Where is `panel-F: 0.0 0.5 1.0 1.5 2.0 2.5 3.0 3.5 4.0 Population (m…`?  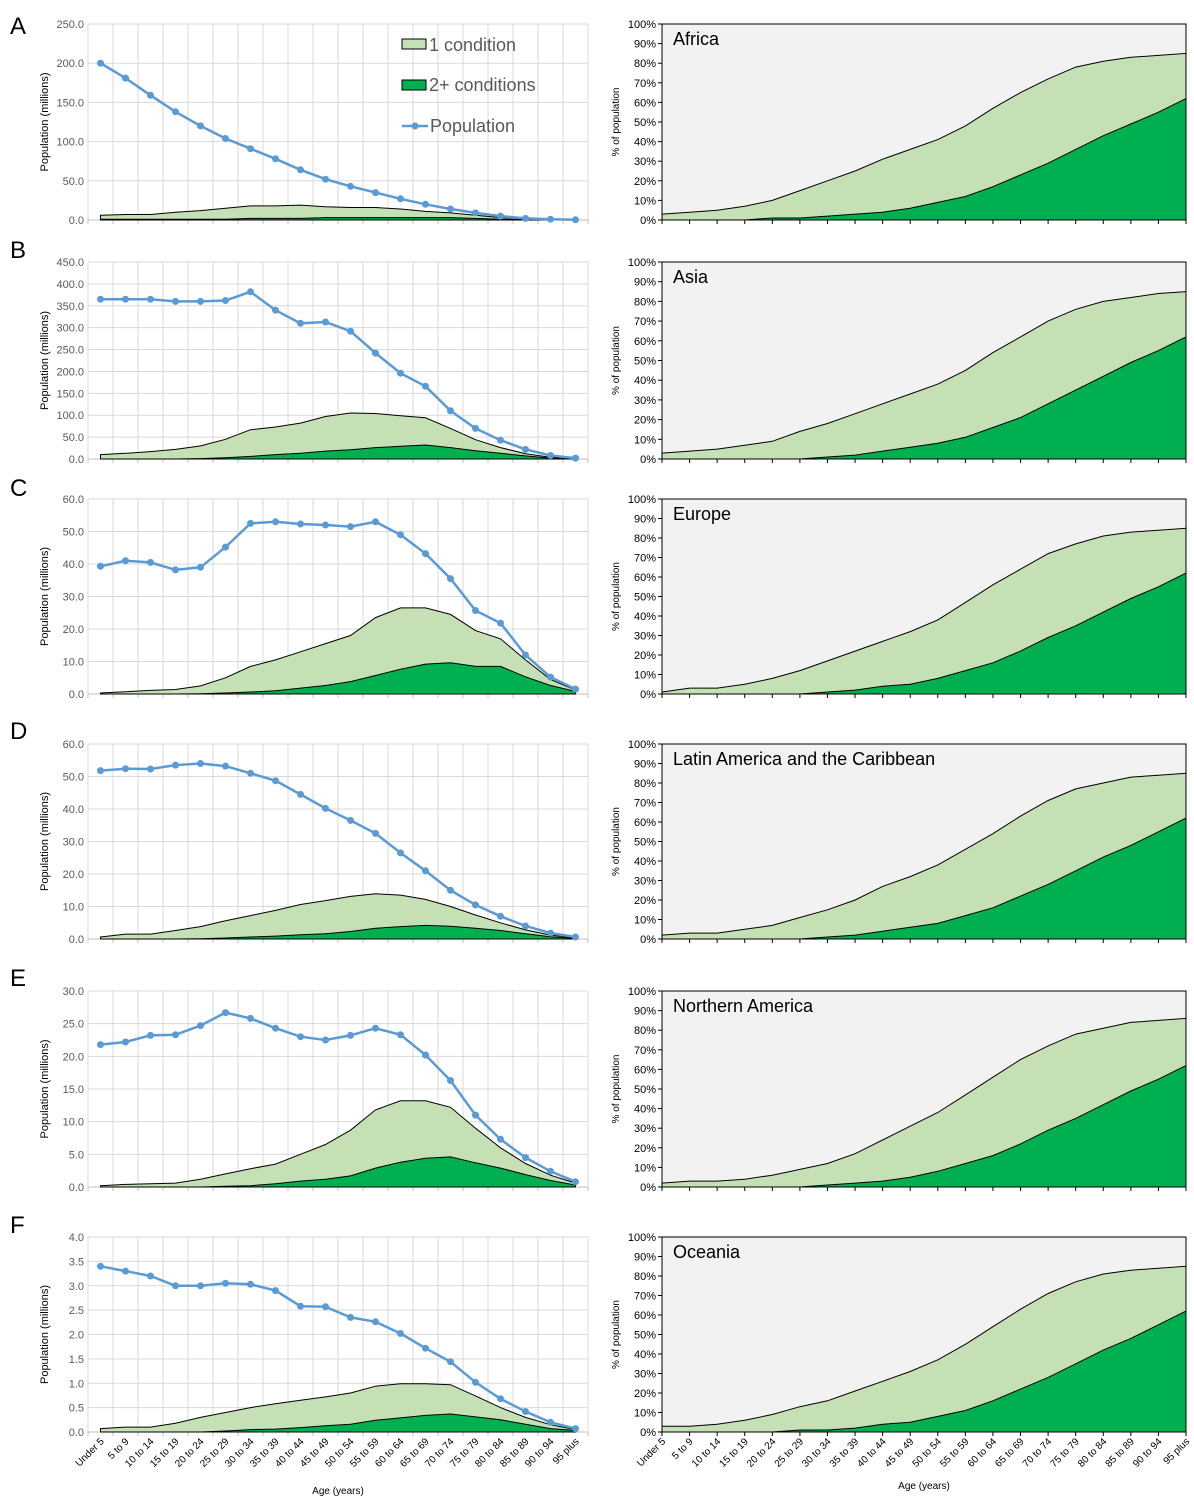
panel-F: 0.0 0.5 1.0 1.5 2.0 2.5 3.0 3.5 4.0 Population (m… is located at coordinates (613, 1335).